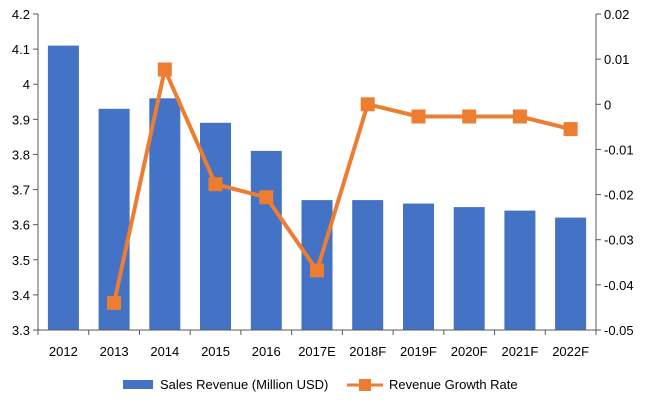  Describe the element at coordinates (215, 184) in the screenshot. I see `growth-point-2015` at that location.